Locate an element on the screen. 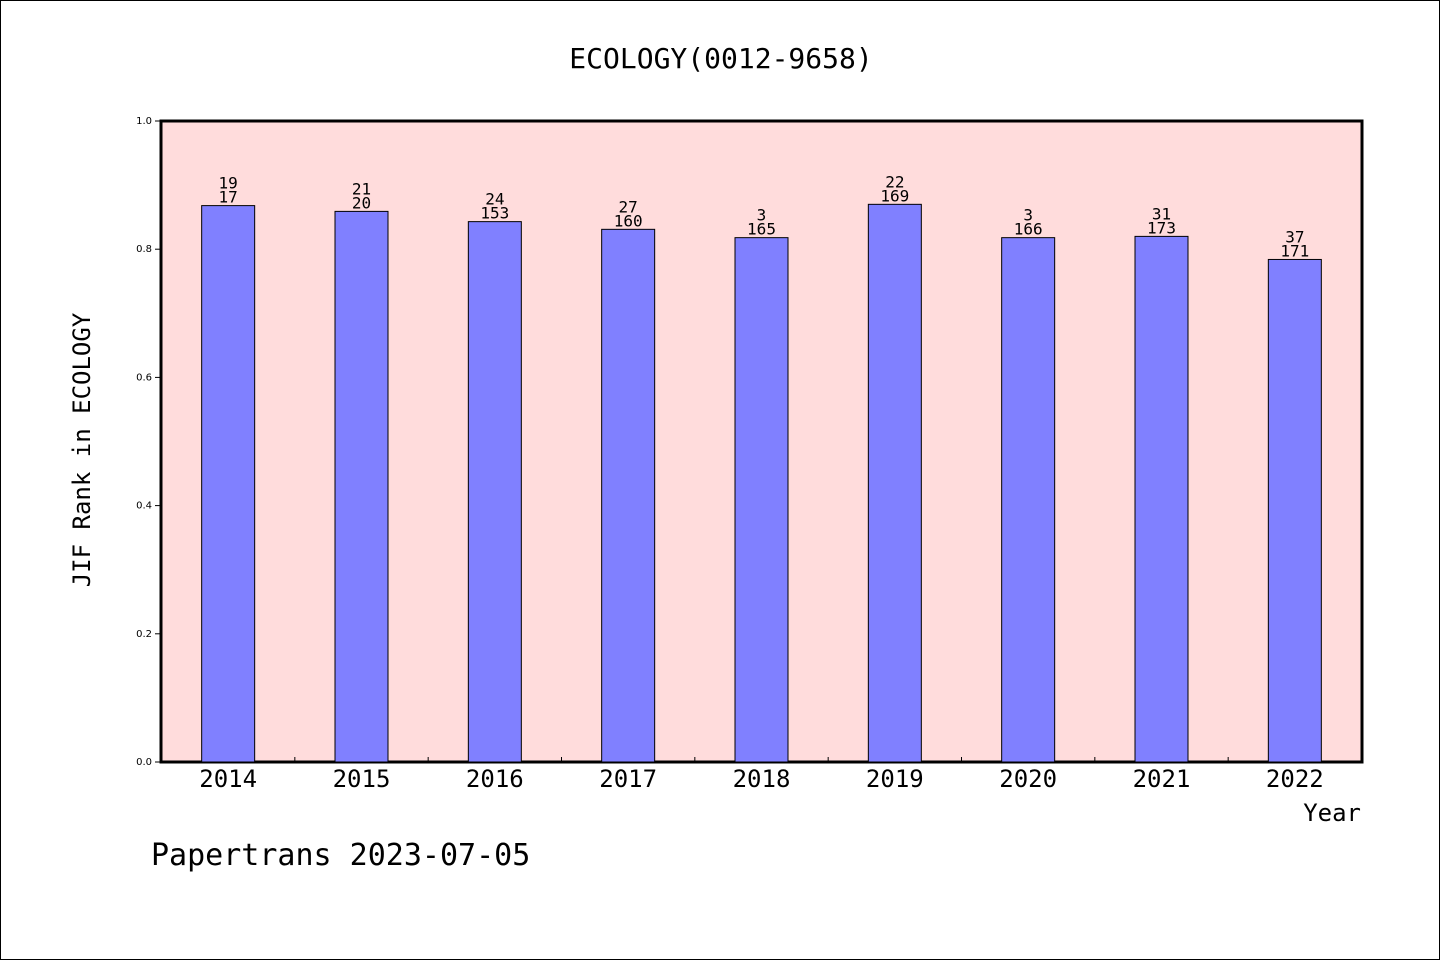 The image size is (1440, 961). x-tick-label-2016: 2016 is located at coordinates (495, 779).